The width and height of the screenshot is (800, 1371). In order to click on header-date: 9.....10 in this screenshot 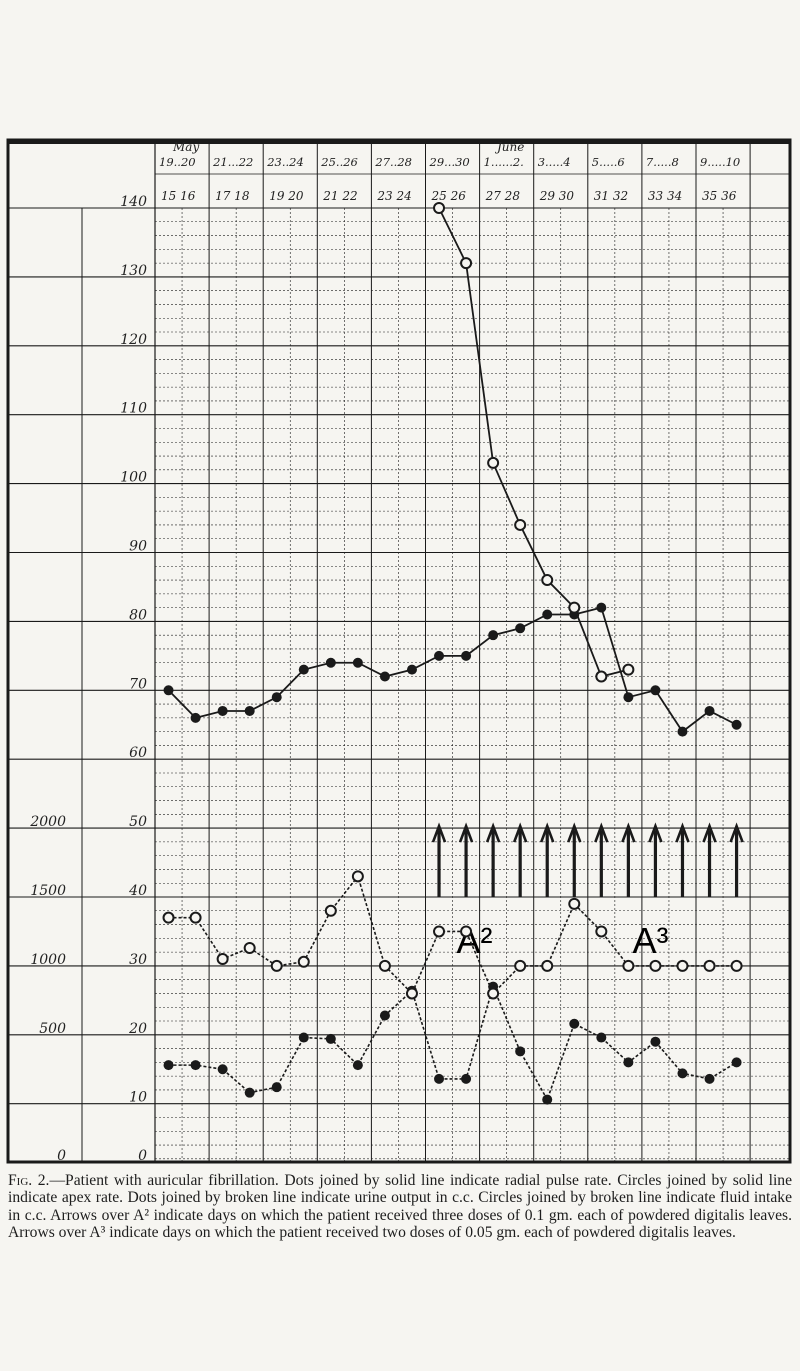, I will do `click(720, 162)`.